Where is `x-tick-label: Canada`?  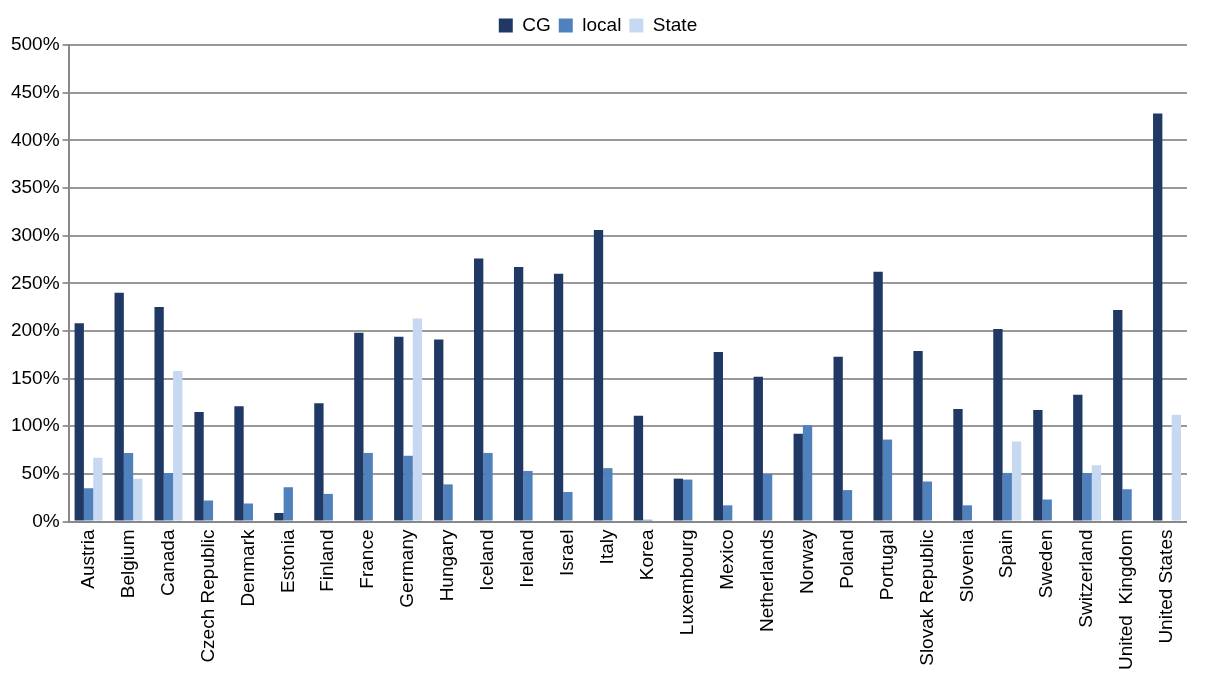
x-tick-label: Canada is located at coordinates (167, 563).